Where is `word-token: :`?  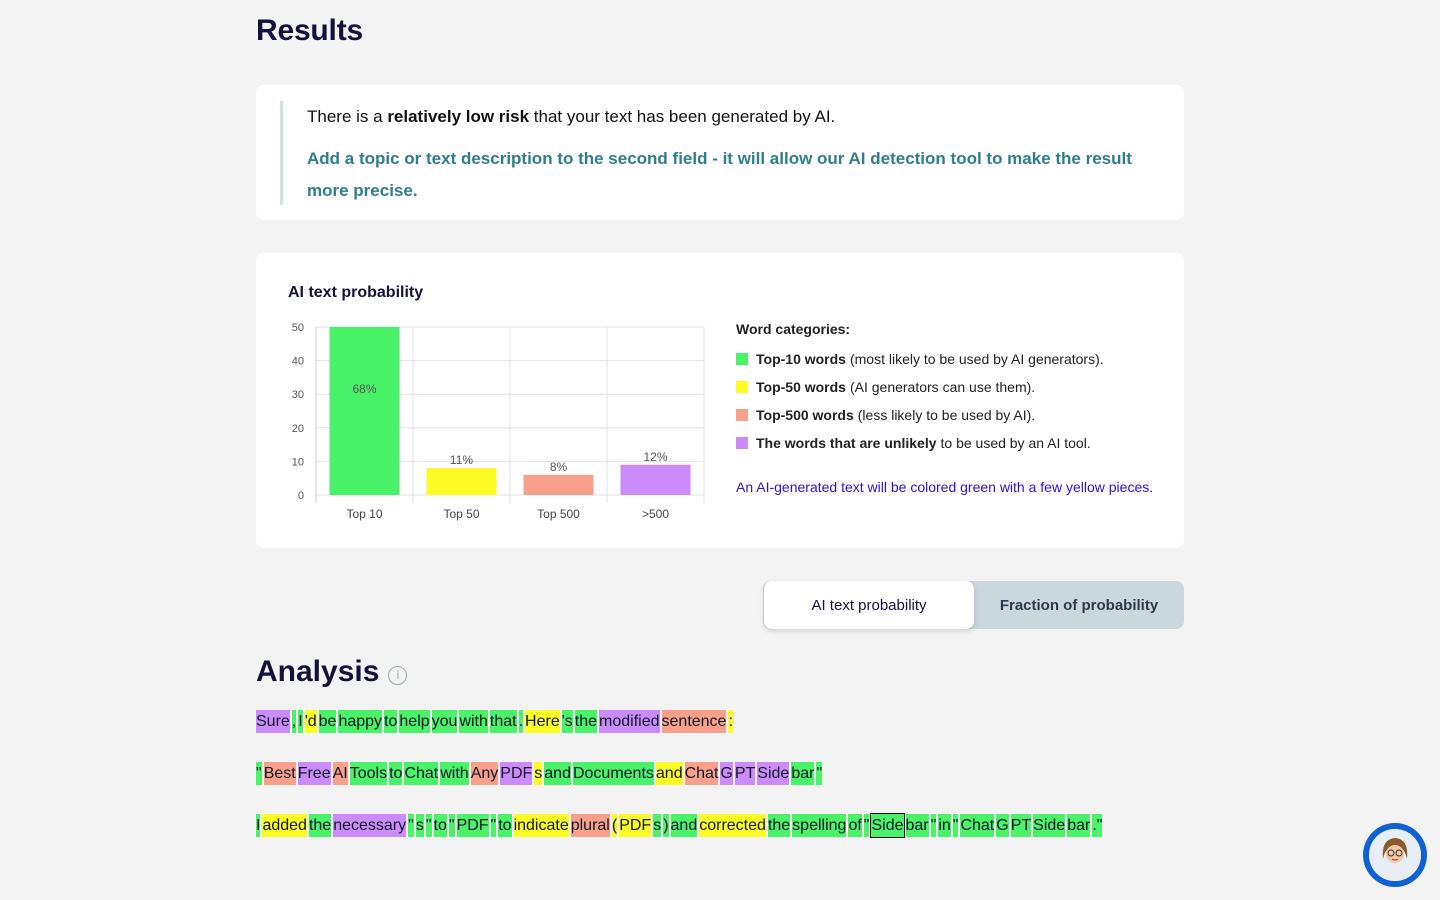
word-token: : is located at coordinates (730, 721).